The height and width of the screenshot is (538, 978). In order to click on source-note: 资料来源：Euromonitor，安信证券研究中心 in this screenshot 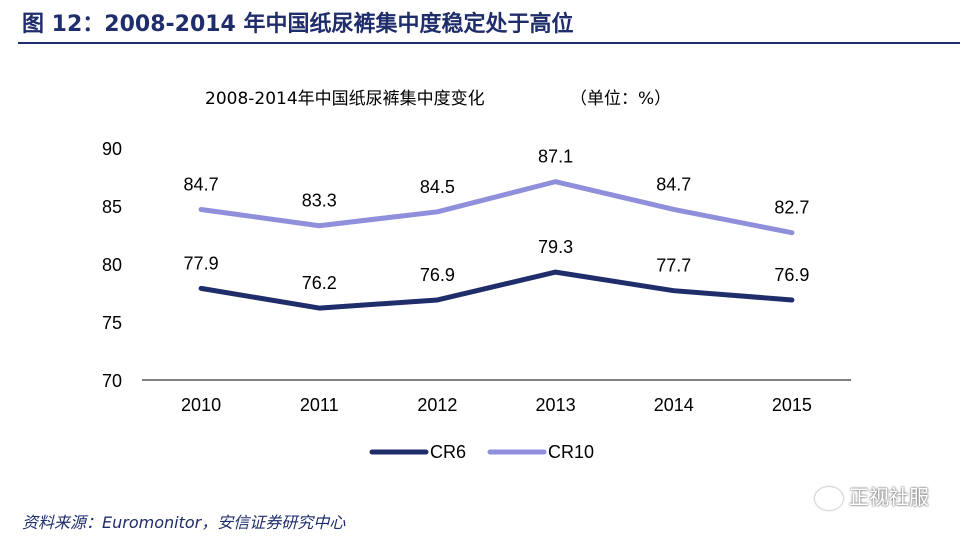, I will do `click(184, 522)`.